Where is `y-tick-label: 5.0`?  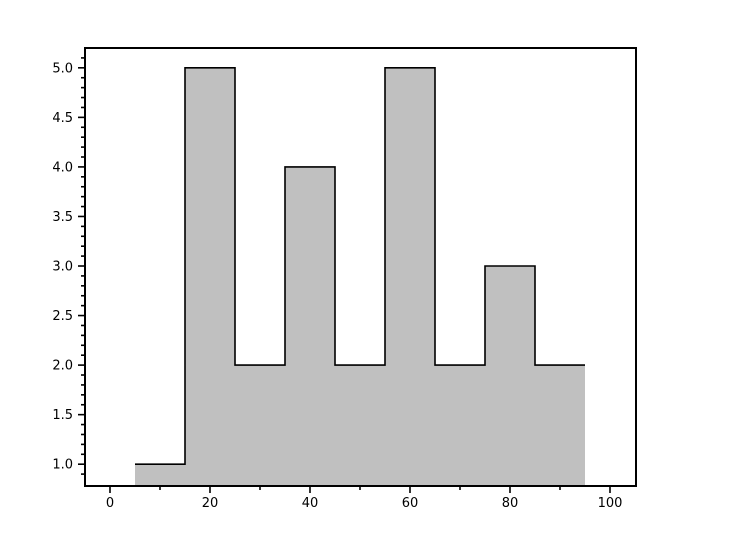 y-tick-label: 5.0 is located at coordinates (62, 68).